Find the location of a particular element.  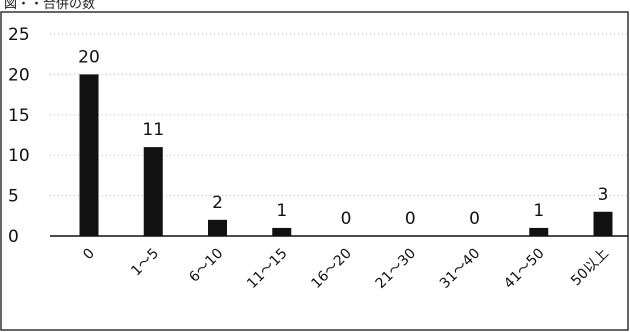

x-tick-label: 41〜50 is located at coordinates (524, 269).